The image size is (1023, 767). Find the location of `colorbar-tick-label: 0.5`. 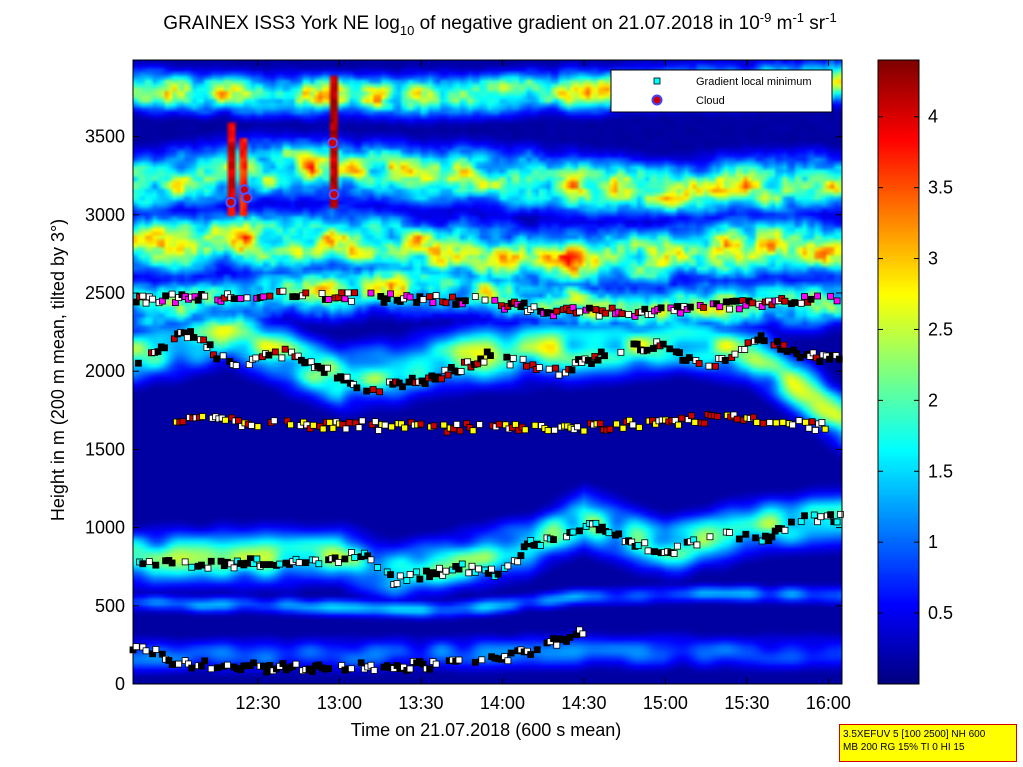

colorbar-tick-label: 0.5 is located at coordinates (940, 613).